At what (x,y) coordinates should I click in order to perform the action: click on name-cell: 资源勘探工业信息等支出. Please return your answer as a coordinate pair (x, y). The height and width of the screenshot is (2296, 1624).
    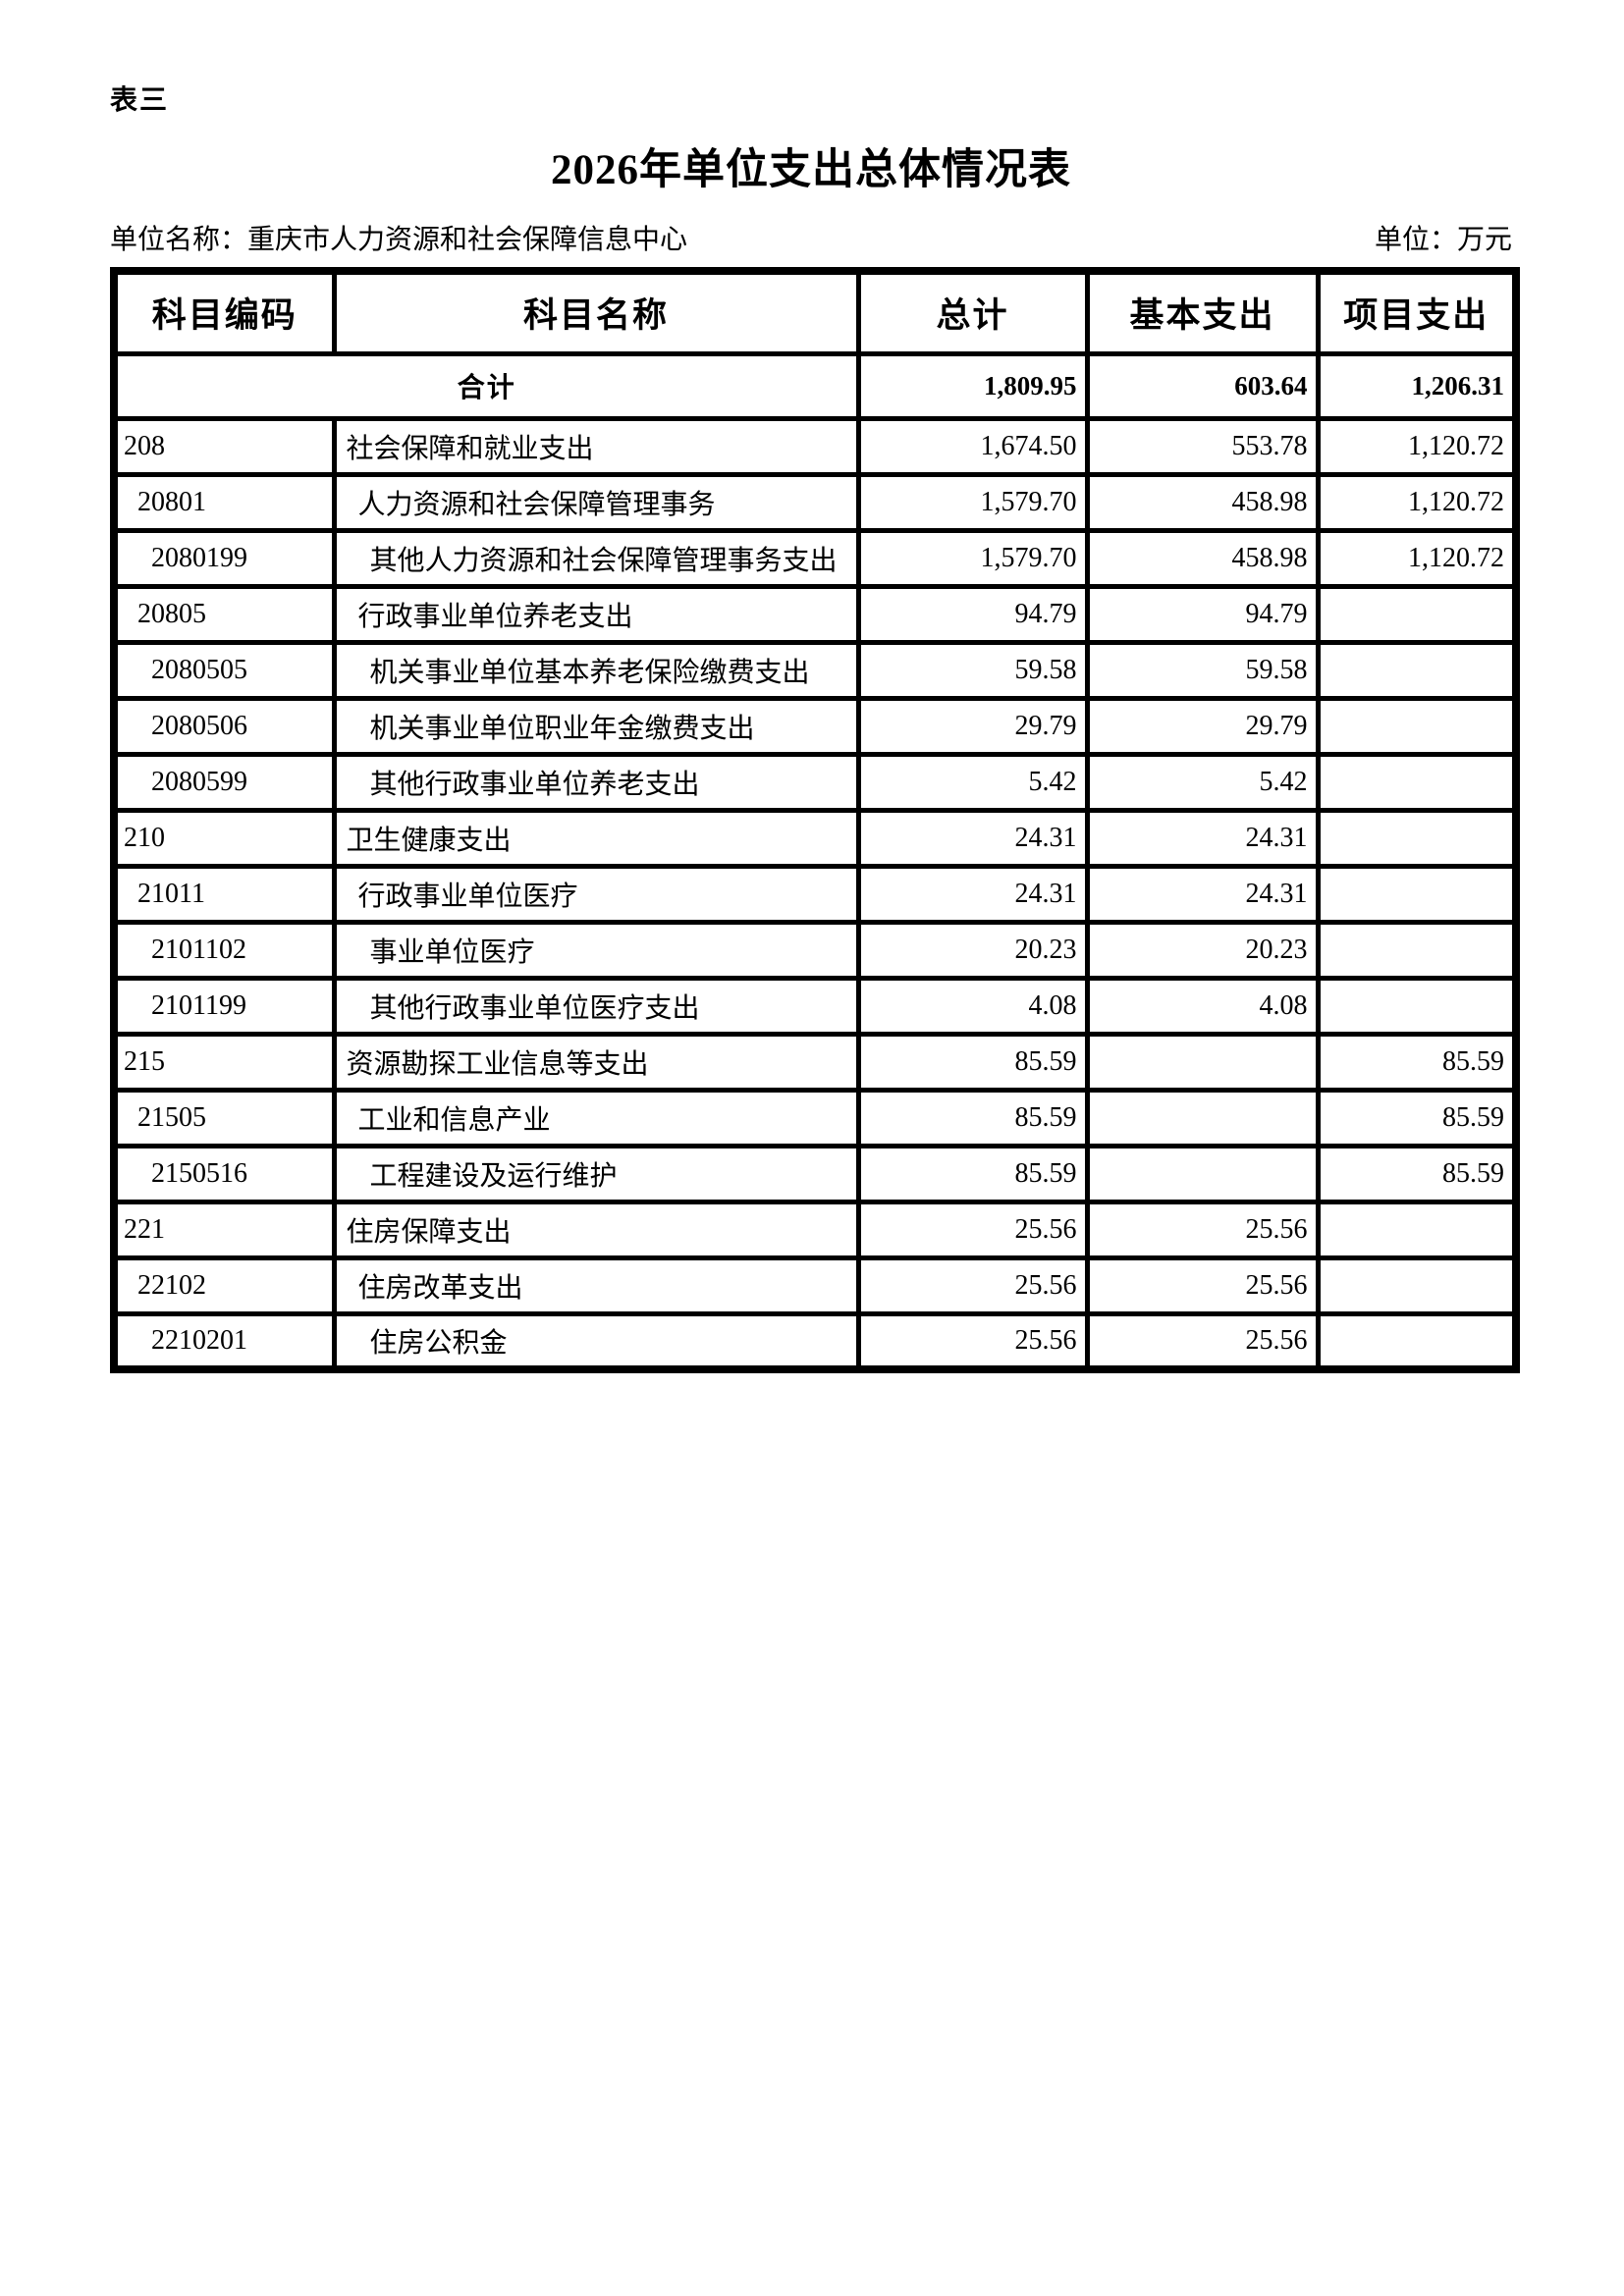
    Looking at the image, I should click on (596, 1062).